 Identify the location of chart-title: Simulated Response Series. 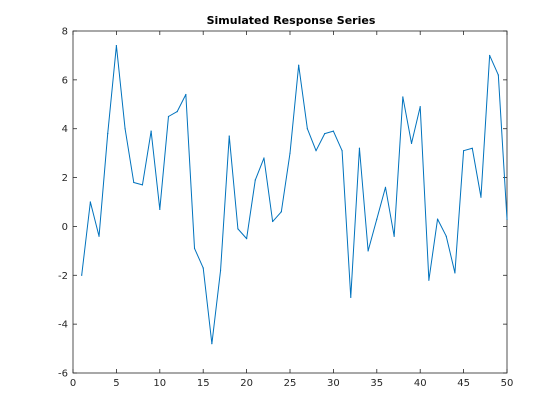
(291, 20).